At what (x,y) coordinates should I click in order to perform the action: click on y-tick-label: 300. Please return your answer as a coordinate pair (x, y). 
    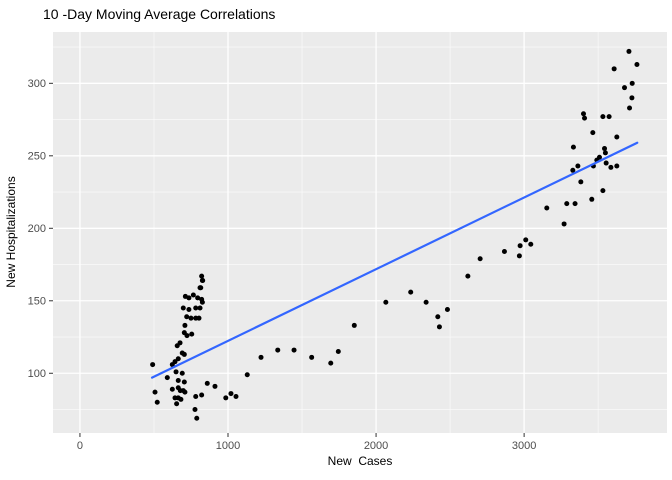
    Looking at the image, I should click on (37, 84).